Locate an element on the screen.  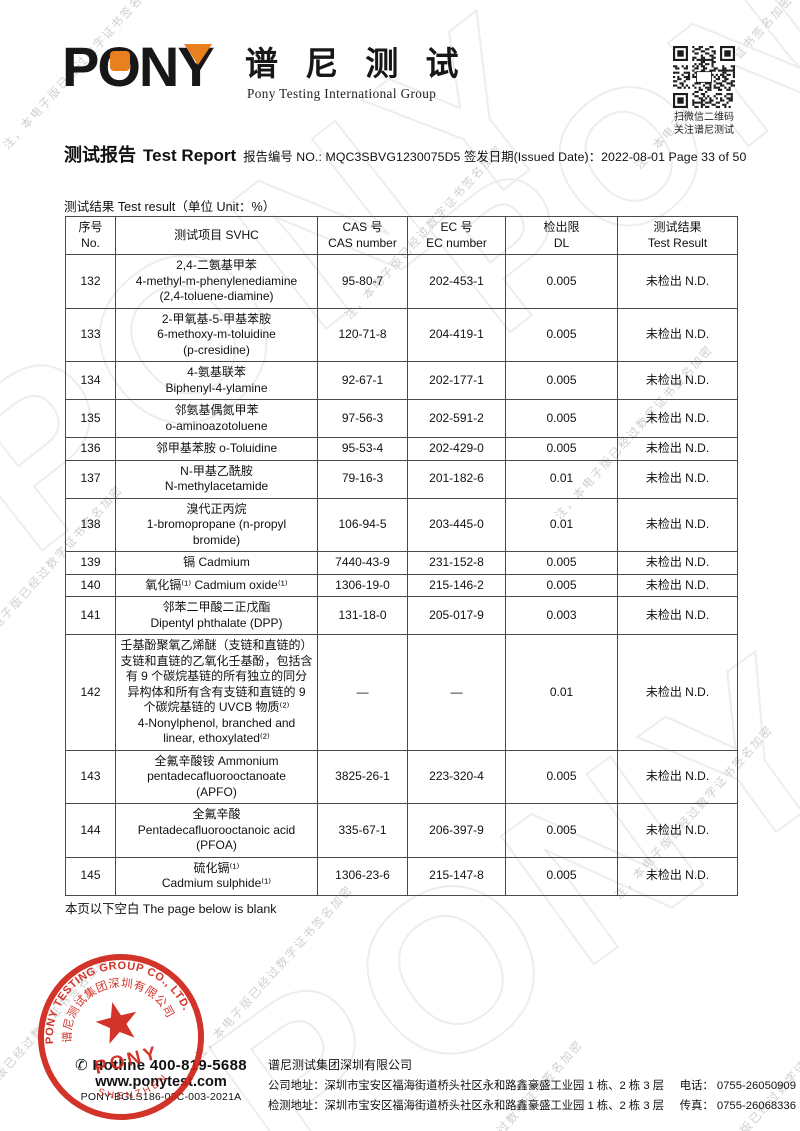
cell-no: 139 is located at coordinates (90, 563).